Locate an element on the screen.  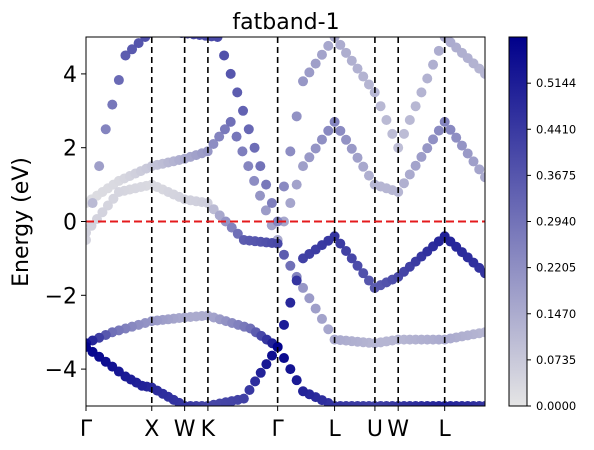
y-tick-label: −4 is located at coordinates (61, 370).